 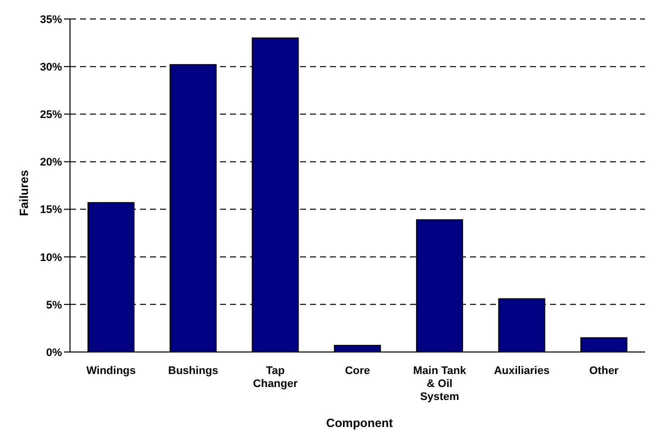 I want to click on y-axis-title: Failures, so click(x=24, y=193).